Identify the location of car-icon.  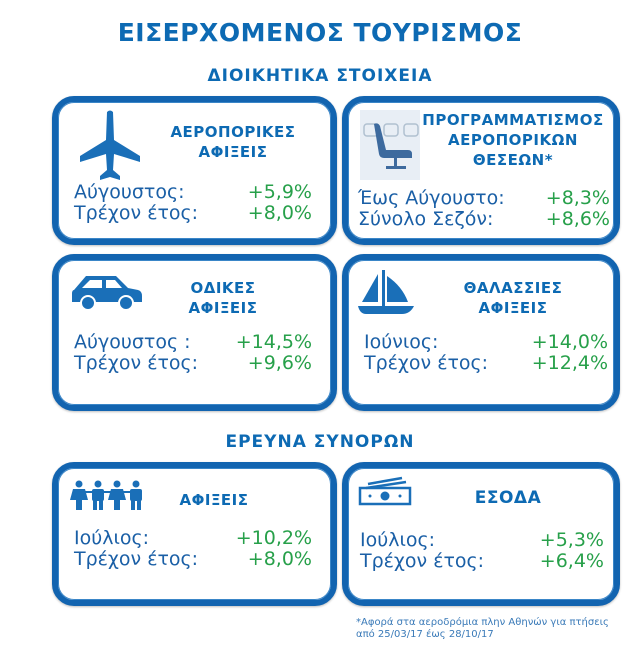
(107, 293).